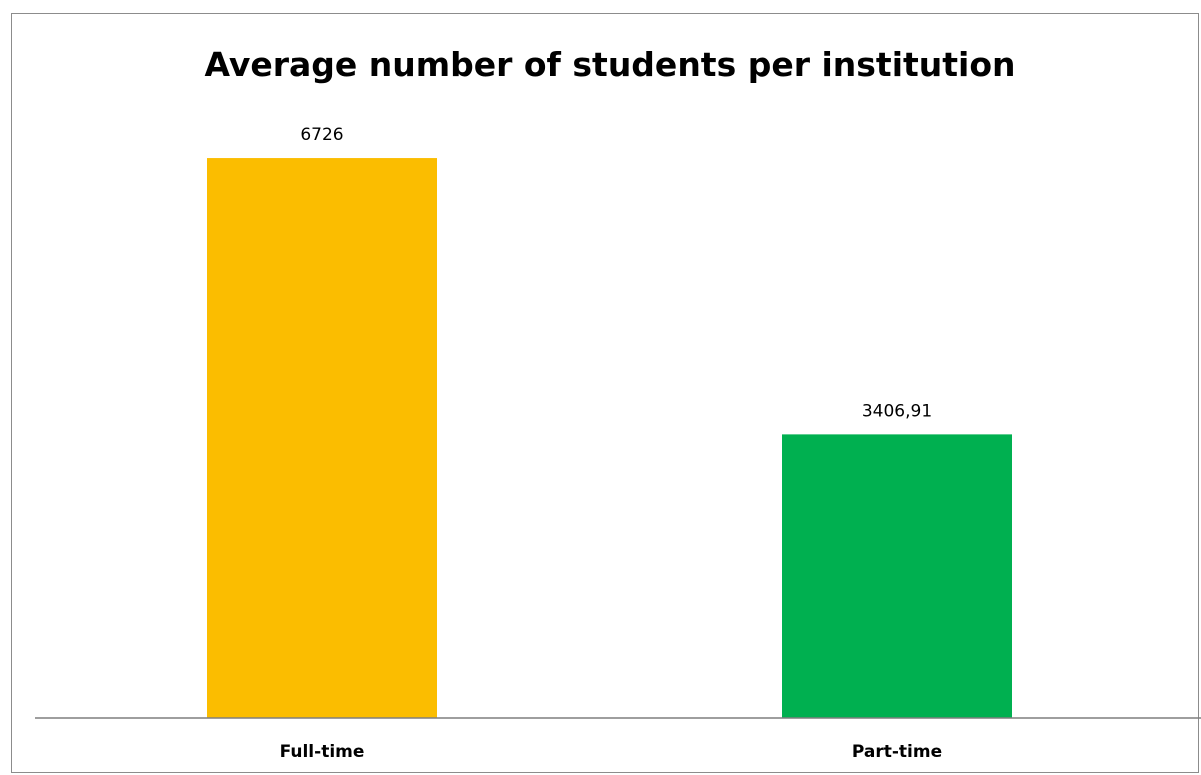  What do you see at coordinates (322, 438) in the screenshot?
I see `bar-full-time` at bounding box center [322, 438].